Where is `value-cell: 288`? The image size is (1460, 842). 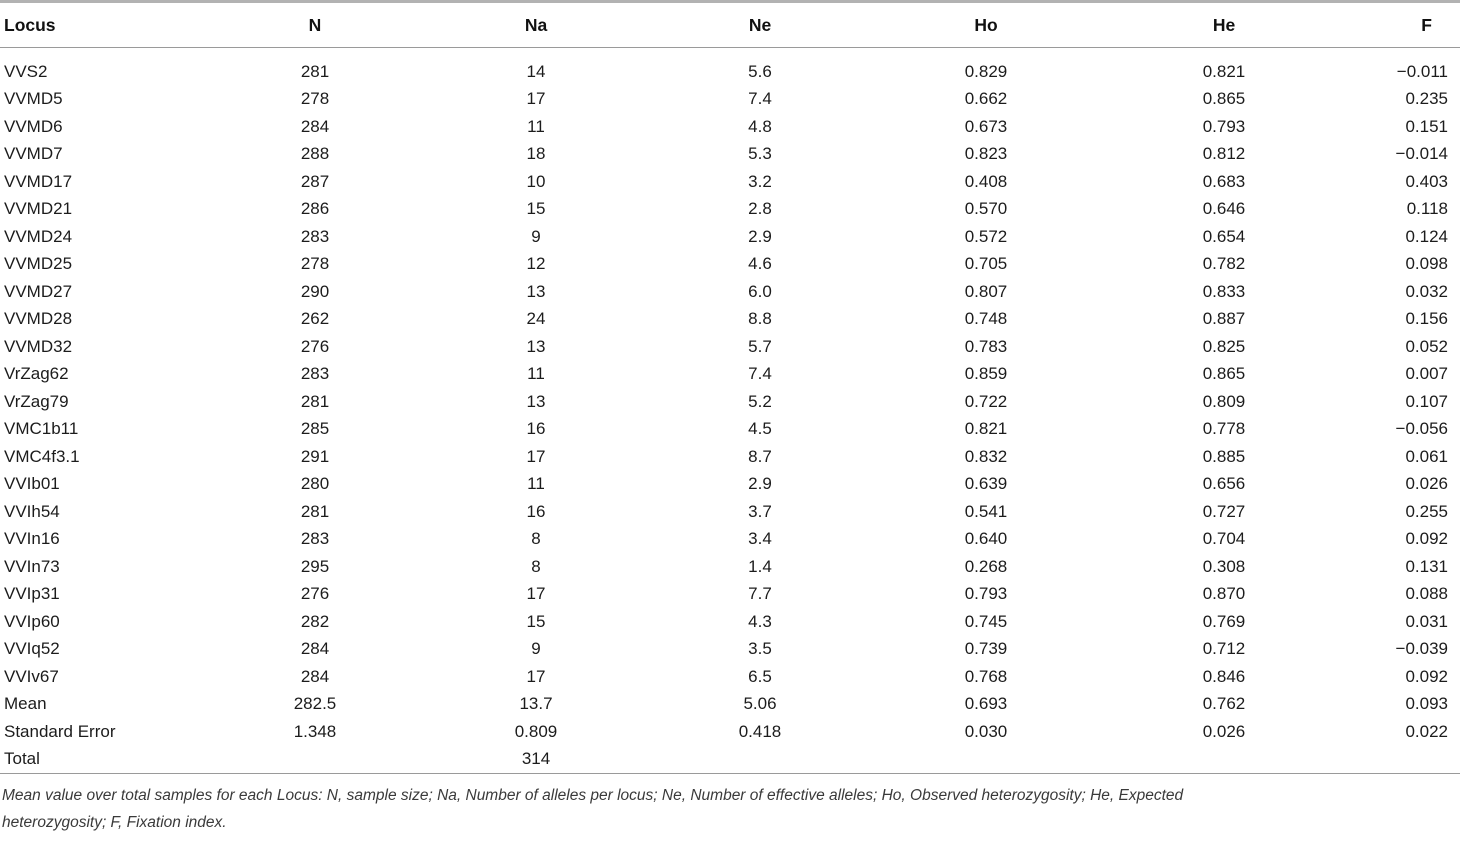
value-cell: 288 is located at coordinates (315, 154).